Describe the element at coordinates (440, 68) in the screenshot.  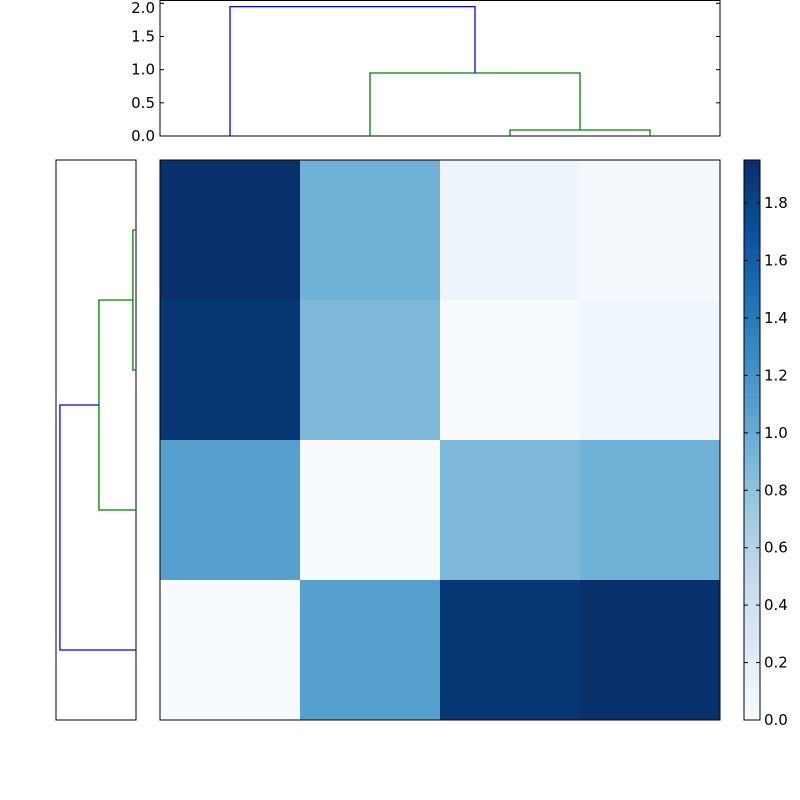
I see `top-dendrogram-frame` at that location.